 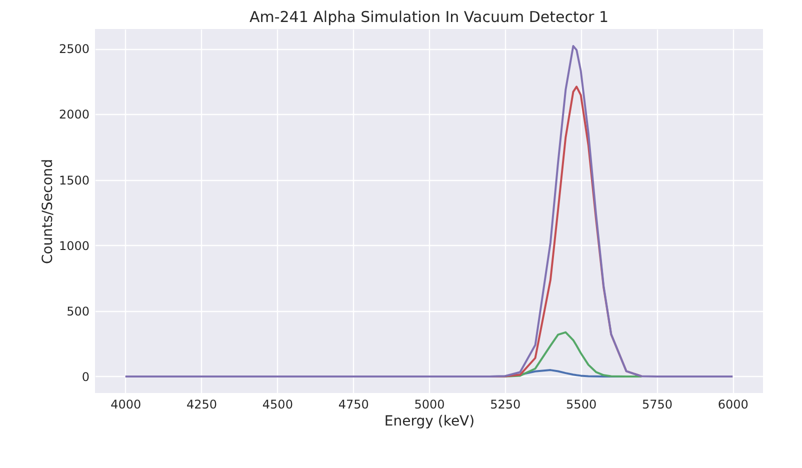 What do you see at coordinates (505, 405) in the screenshot?
I see `x-tick-label: 5250` at bounding box center [505, 405].